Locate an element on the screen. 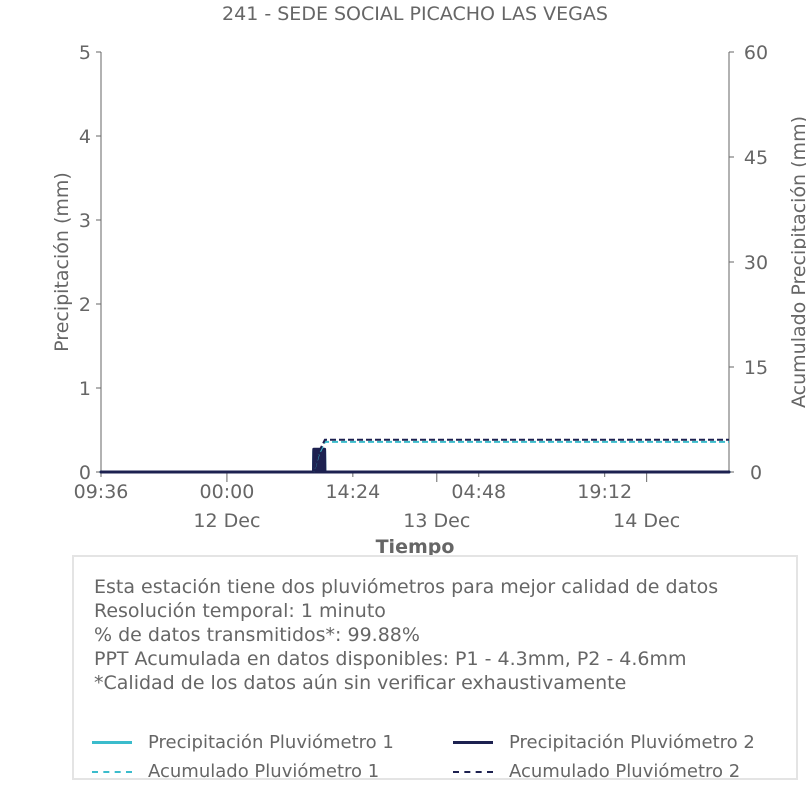 This screenshot has width=806, height=806. x-axis-label: Tiempo is located at coordinates (415, 547).